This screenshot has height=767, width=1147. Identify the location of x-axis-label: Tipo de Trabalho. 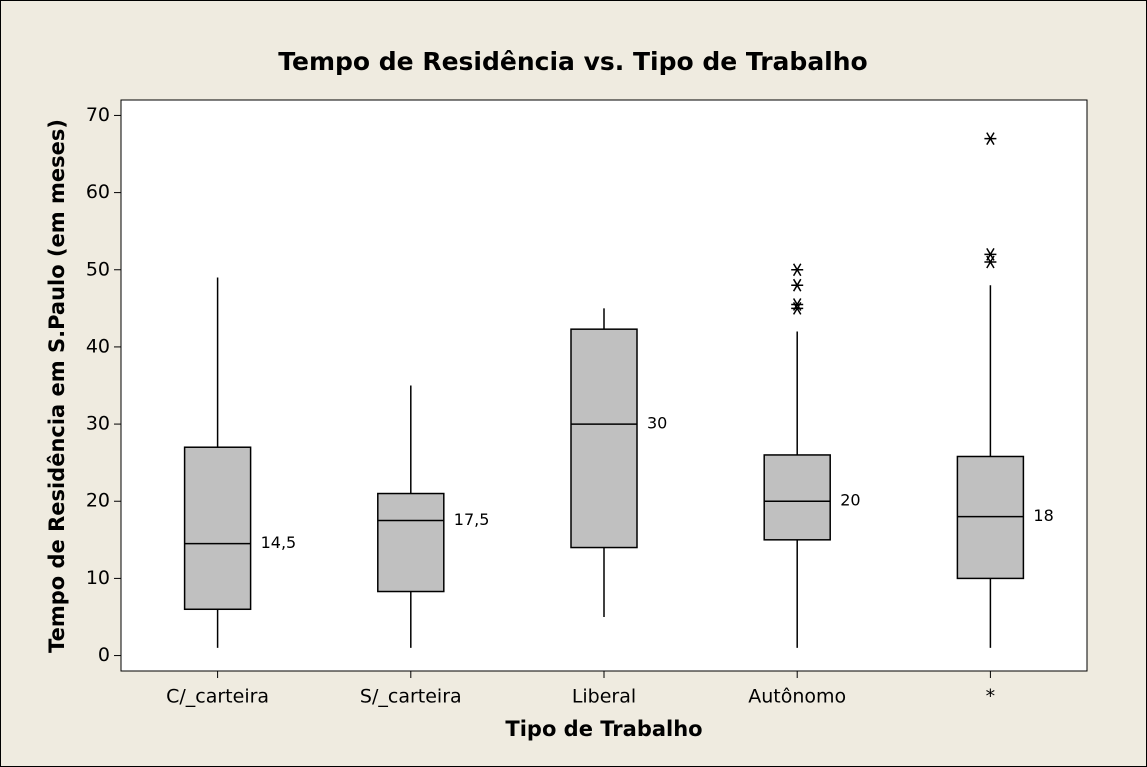
(603, 729).